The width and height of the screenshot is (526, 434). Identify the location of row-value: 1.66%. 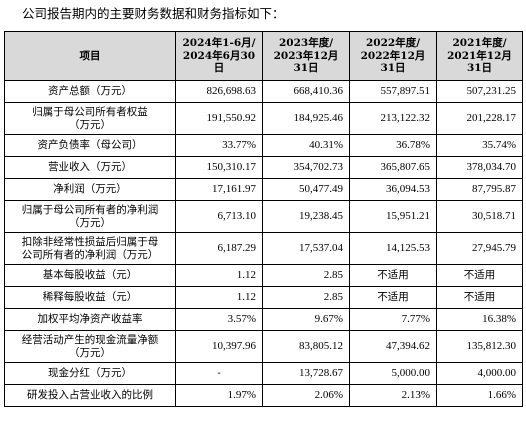
(479, 395).